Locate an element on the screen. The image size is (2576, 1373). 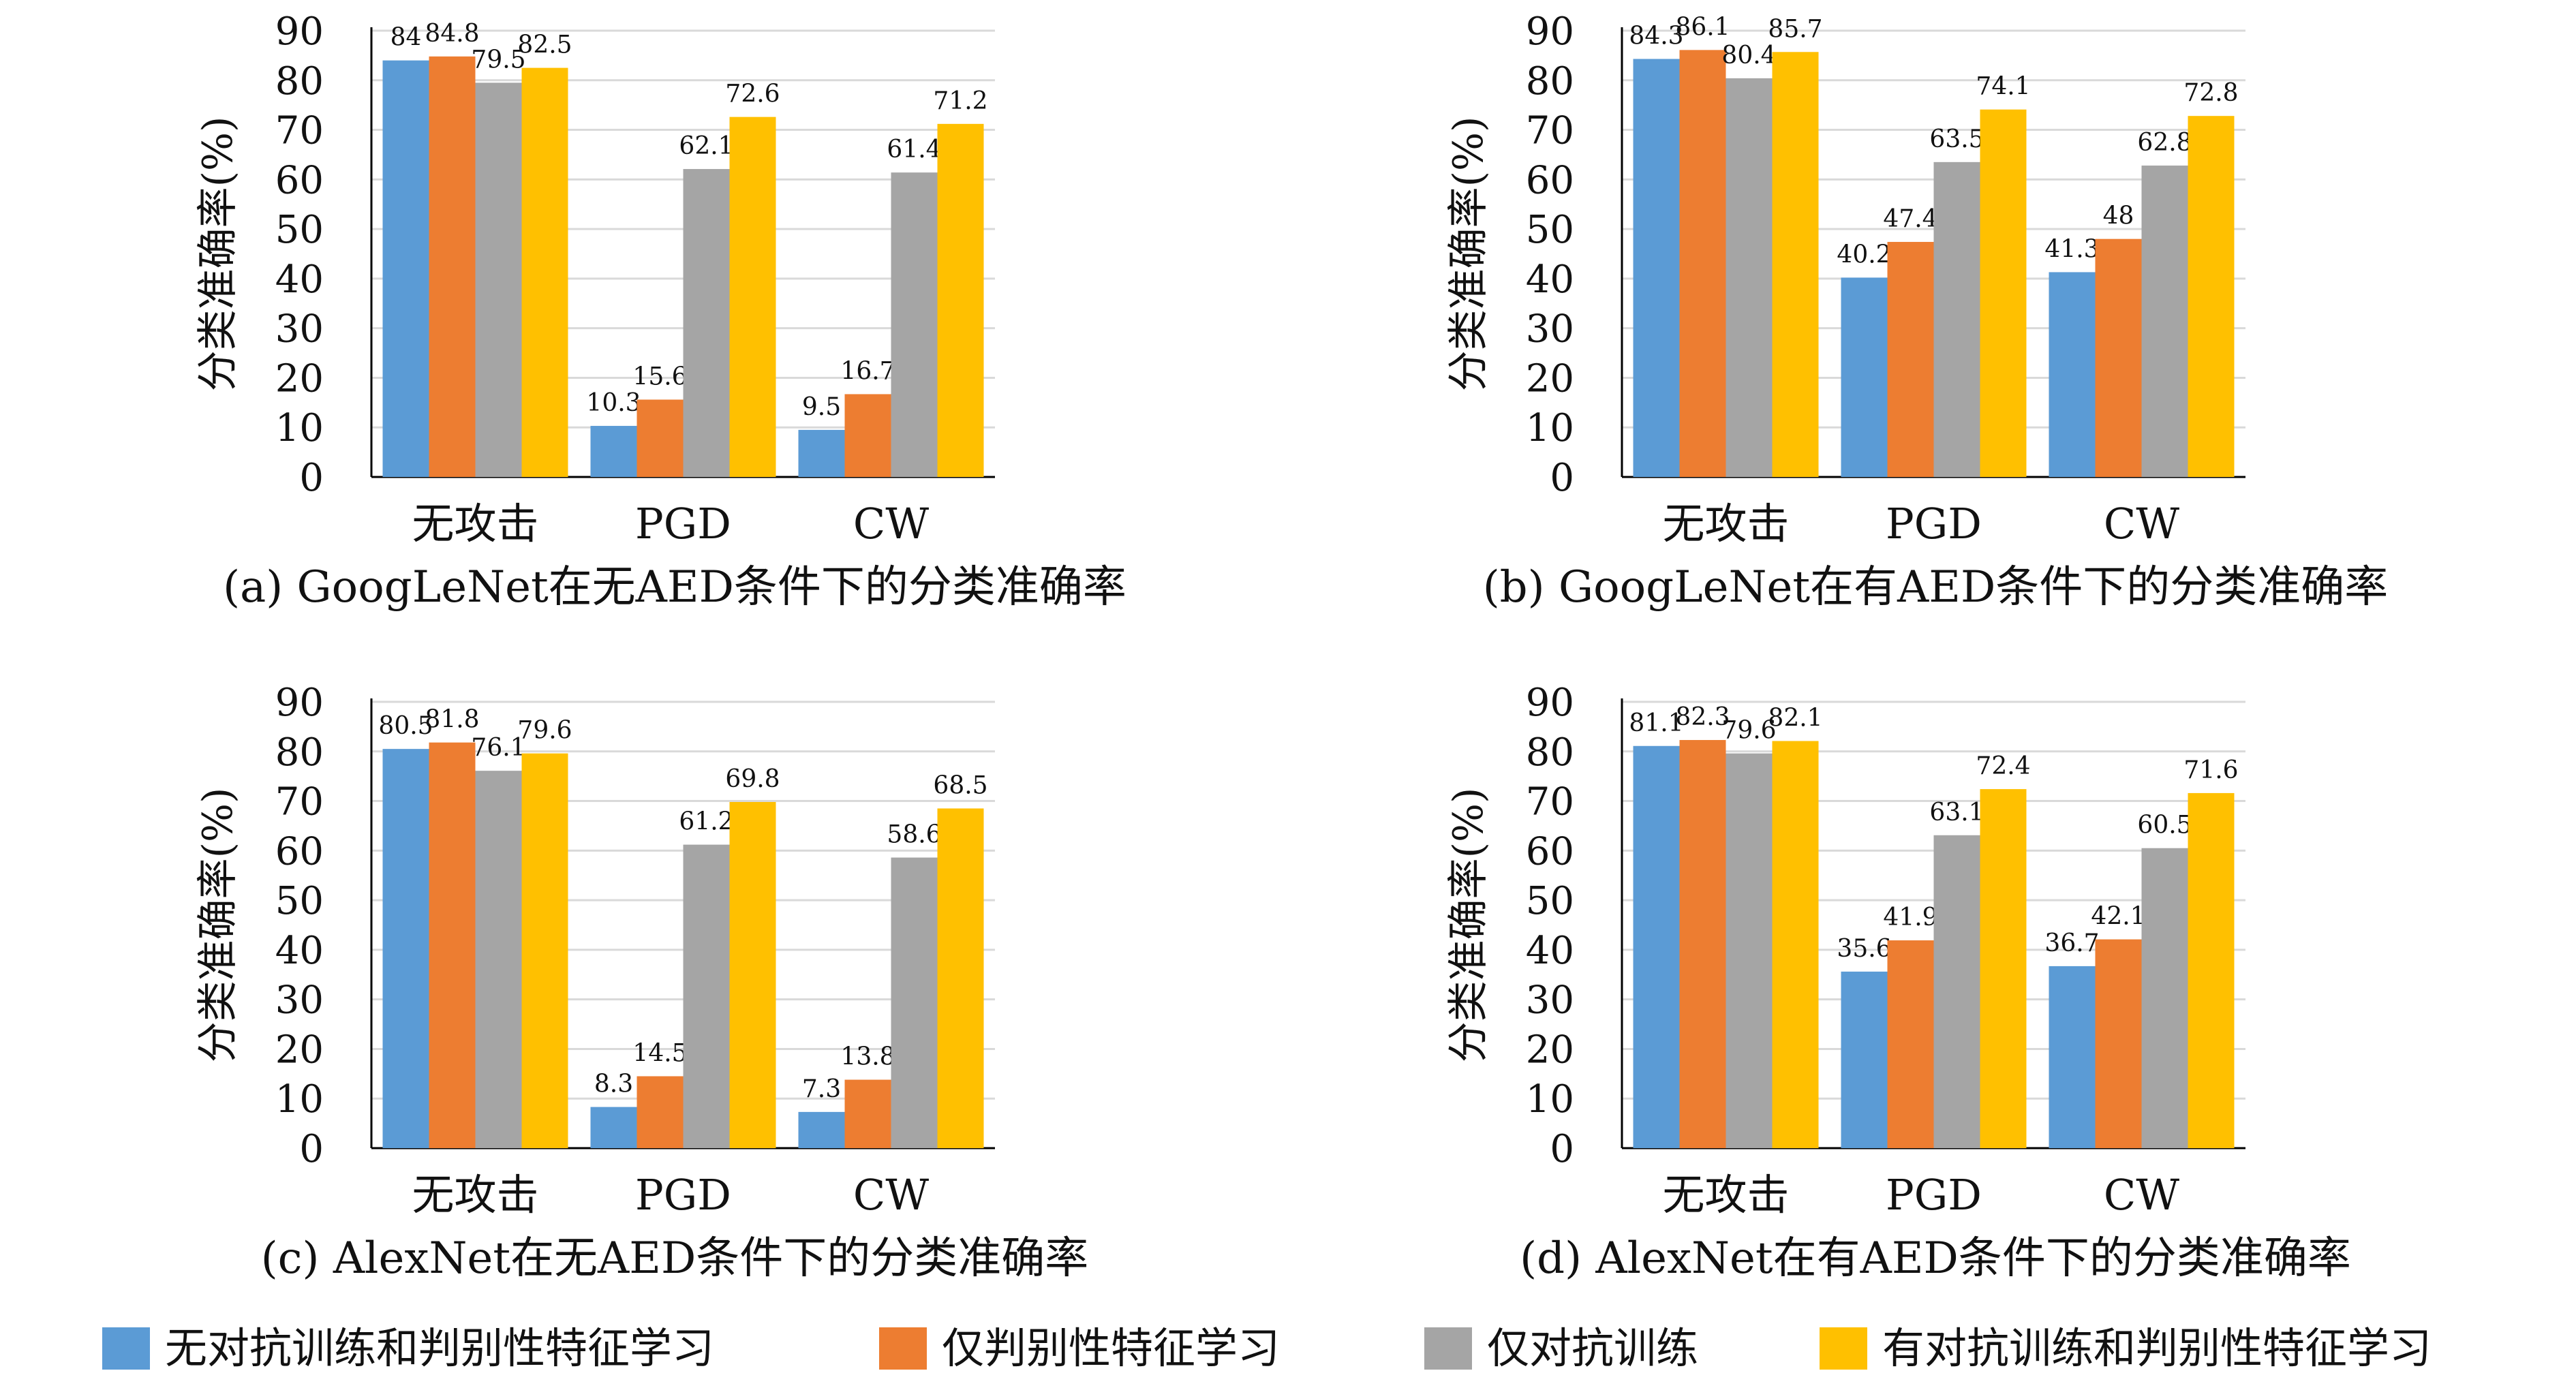
data-label: 68.5 is located at coordinates (960, 785).